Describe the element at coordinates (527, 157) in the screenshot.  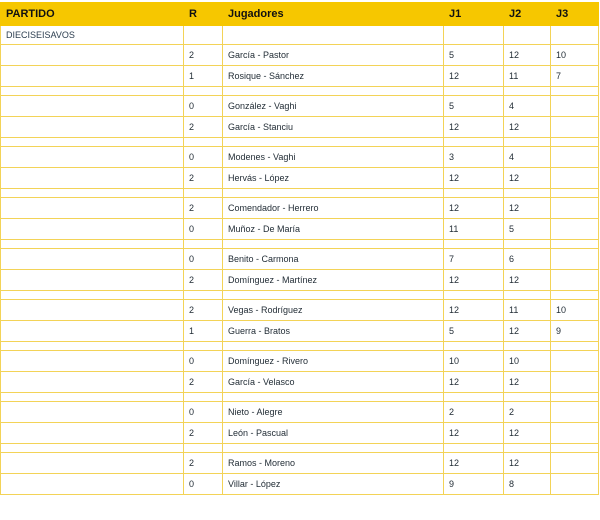
I see `j2-cell: 4` at that location.